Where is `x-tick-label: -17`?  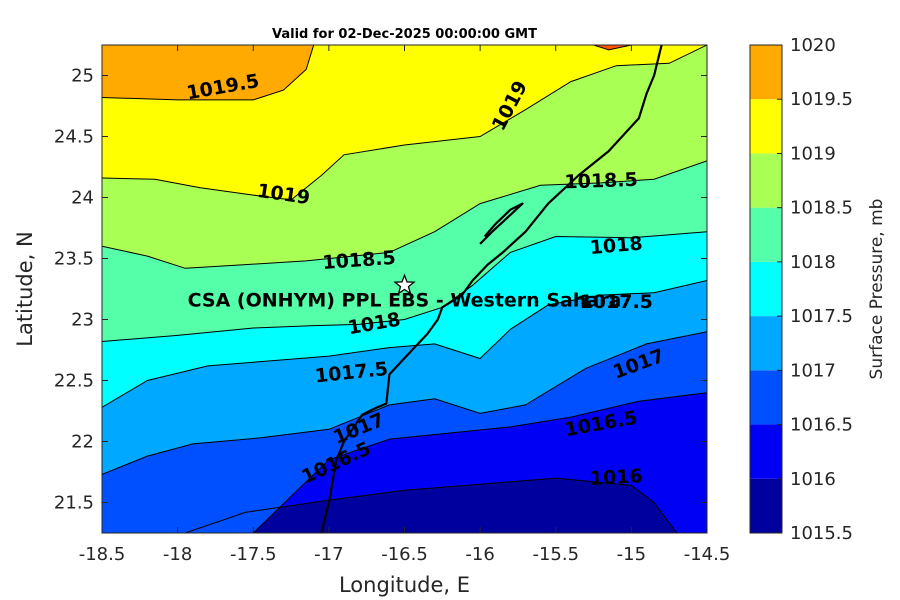
x-tick-label: -17 is located at coordinates (328, 554).